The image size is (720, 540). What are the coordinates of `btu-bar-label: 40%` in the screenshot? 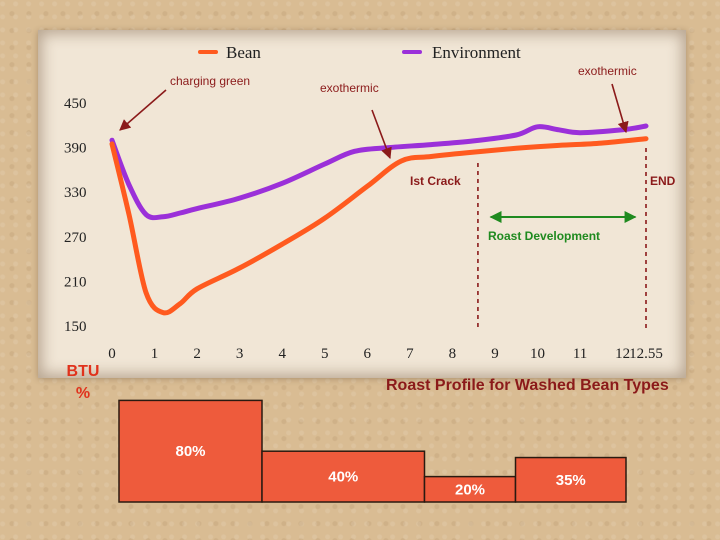 It's located at (343, 477).